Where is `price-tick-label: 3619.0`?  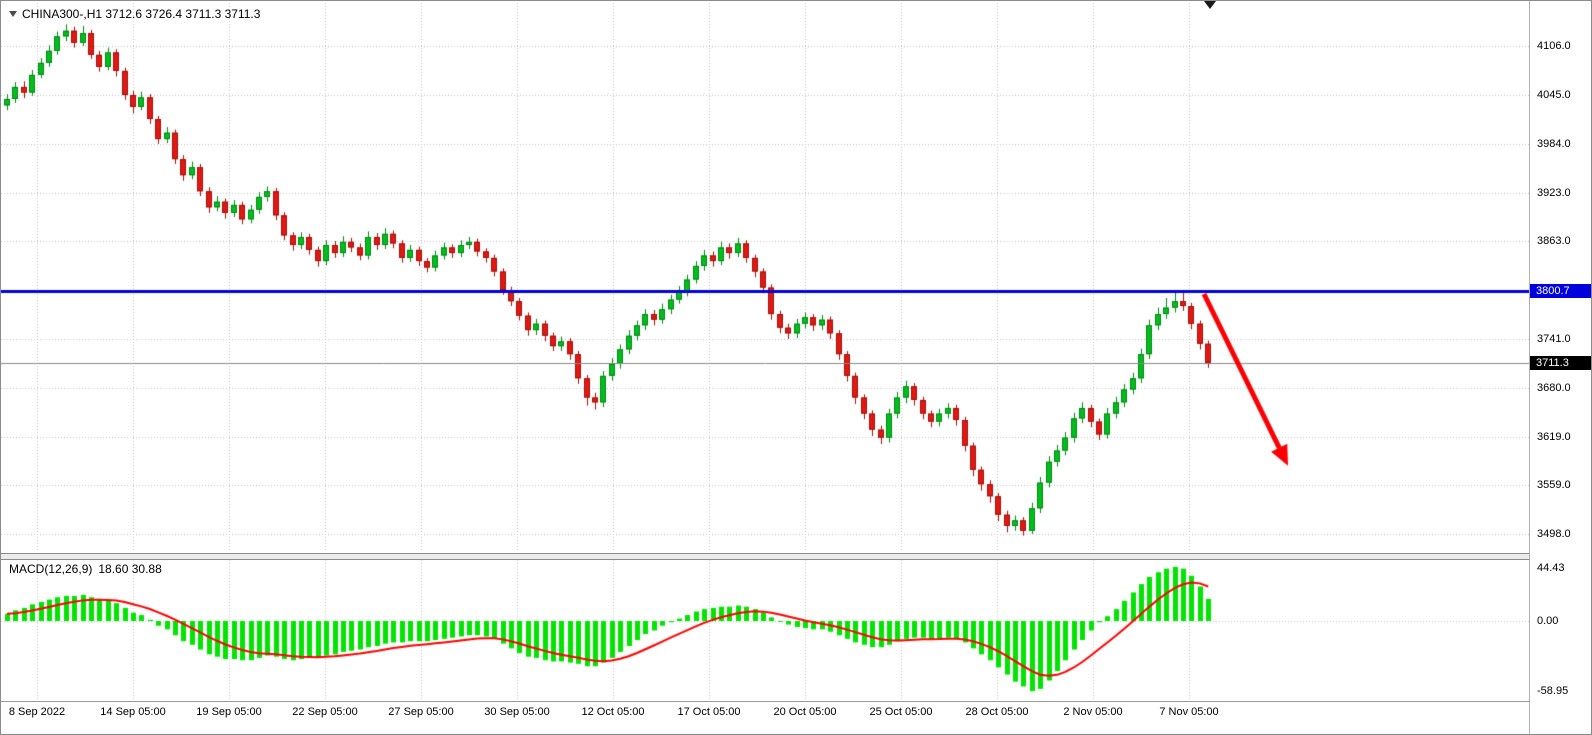 price-tick-label: 3619.0 is located at coordinates (1554, 436).